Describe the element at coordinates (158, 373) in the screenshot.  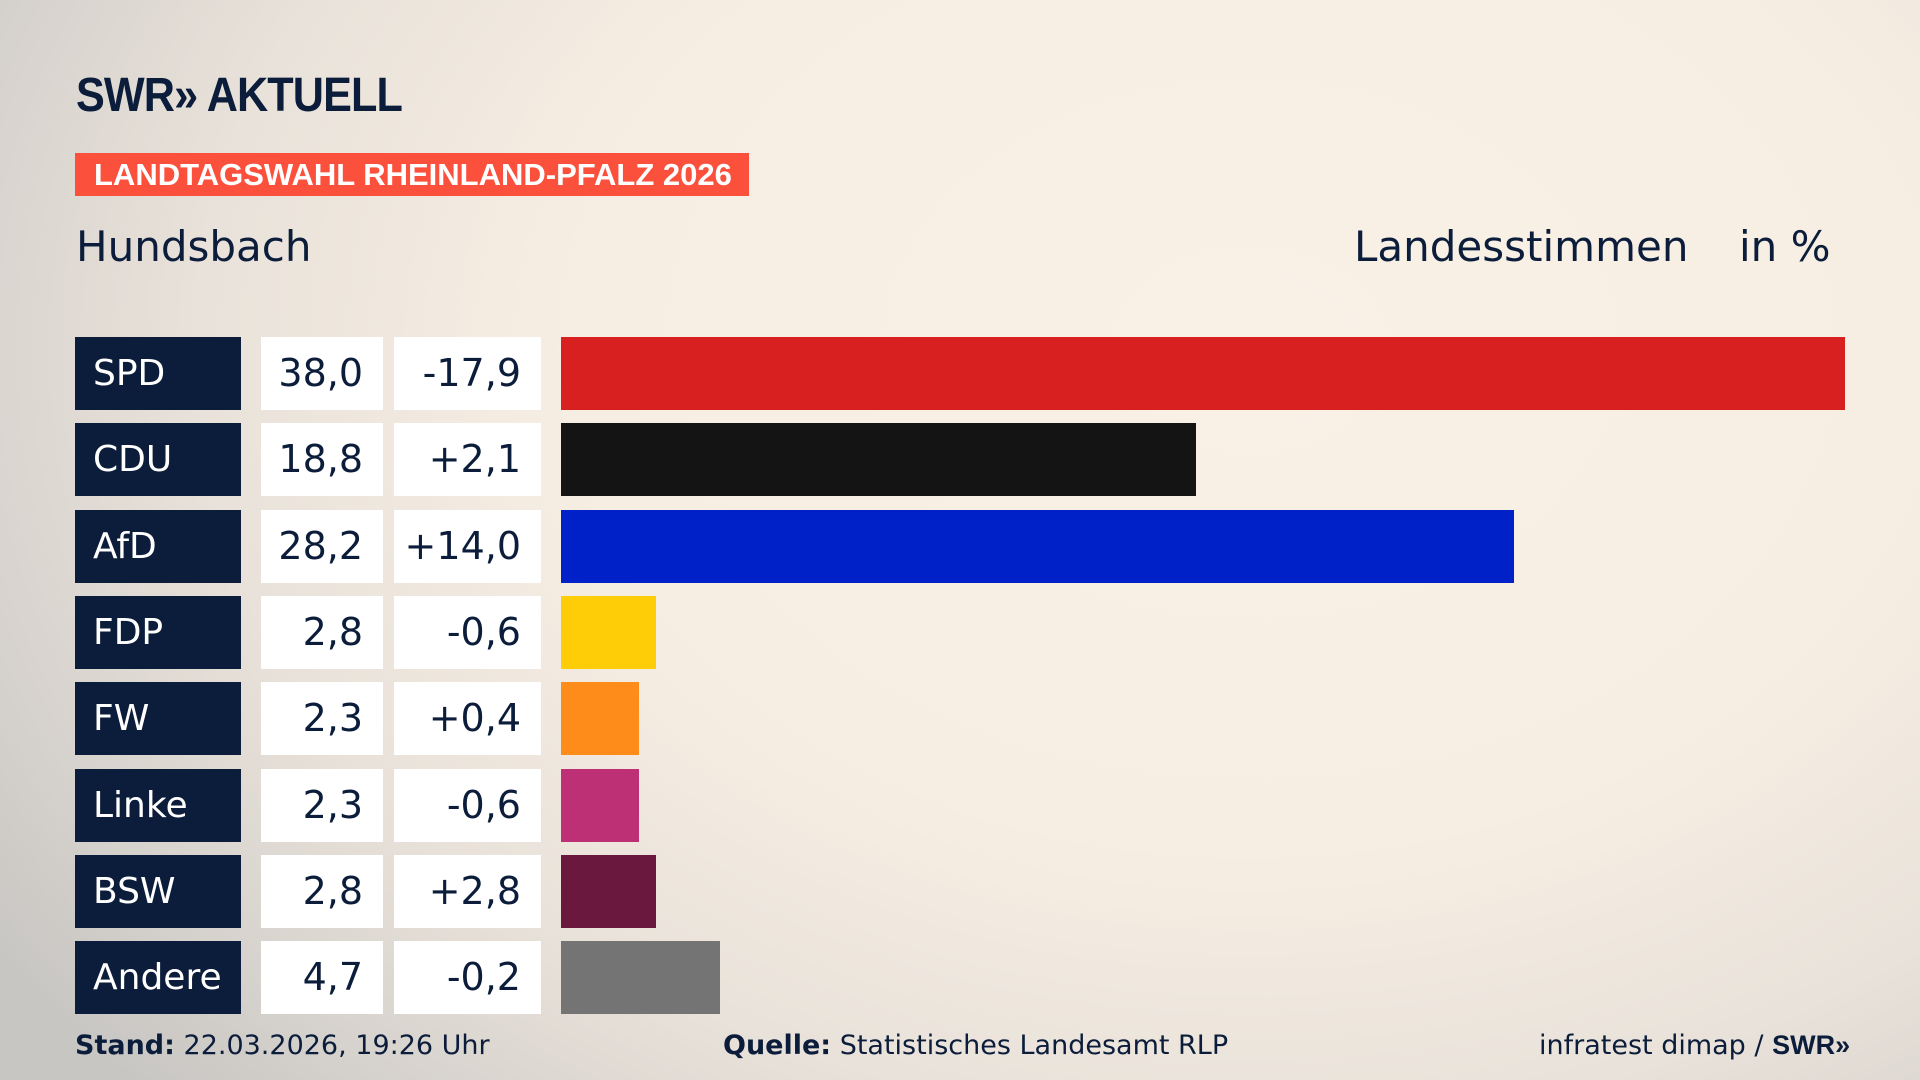
I see `party-label: SPD` at that location.